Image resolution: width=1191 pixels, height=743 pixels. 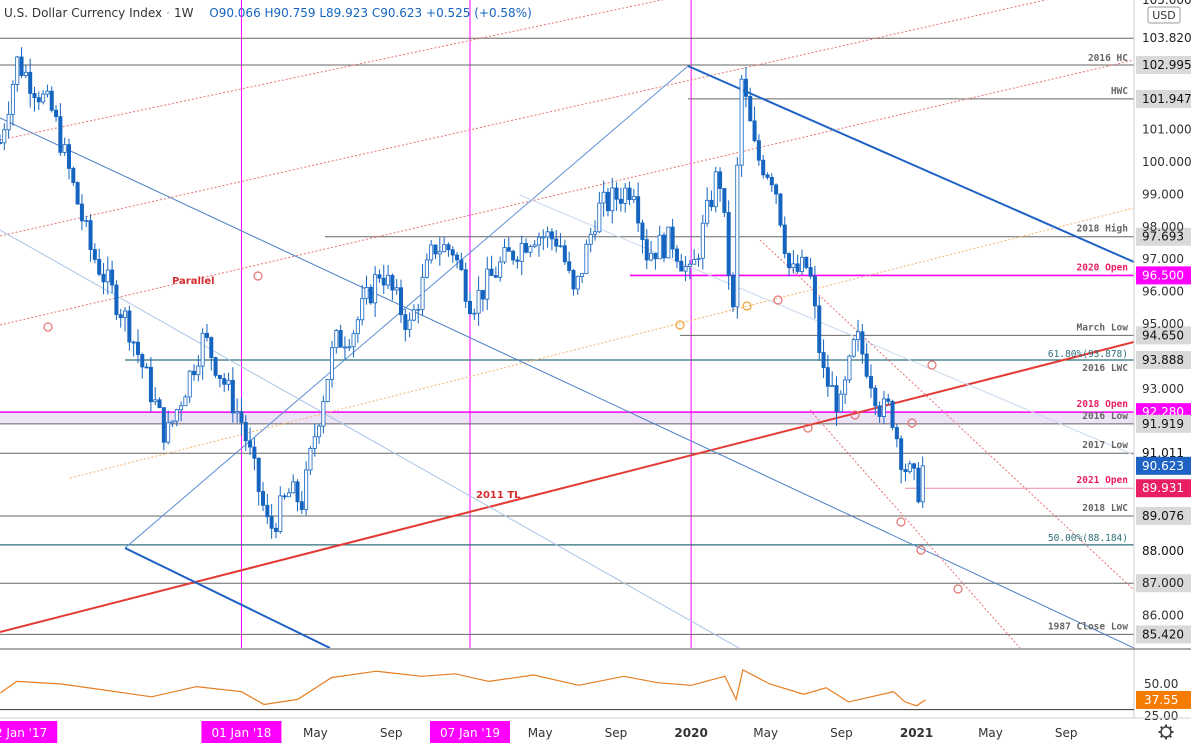 I want to click on currency-badge: USD, so click(x=1164, y=15).